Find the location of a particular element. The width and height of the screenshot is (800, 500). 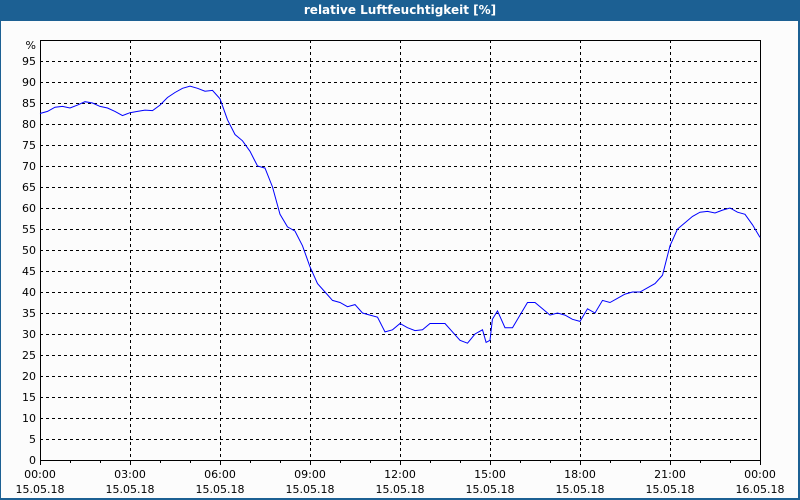

y-tick-label: 60 is located at coordinates (29, 208).